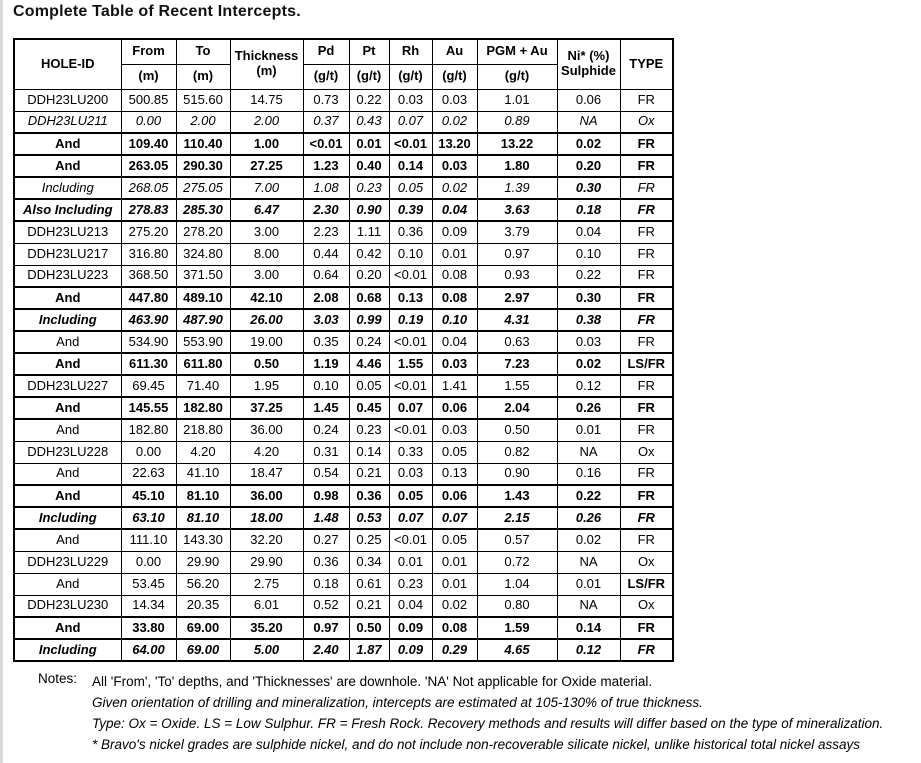 This screenshot has height=763, width=921. Describe the element at coordinates (588, 232) in the screenshot. I see `cell-ni: 0.04` at that location.